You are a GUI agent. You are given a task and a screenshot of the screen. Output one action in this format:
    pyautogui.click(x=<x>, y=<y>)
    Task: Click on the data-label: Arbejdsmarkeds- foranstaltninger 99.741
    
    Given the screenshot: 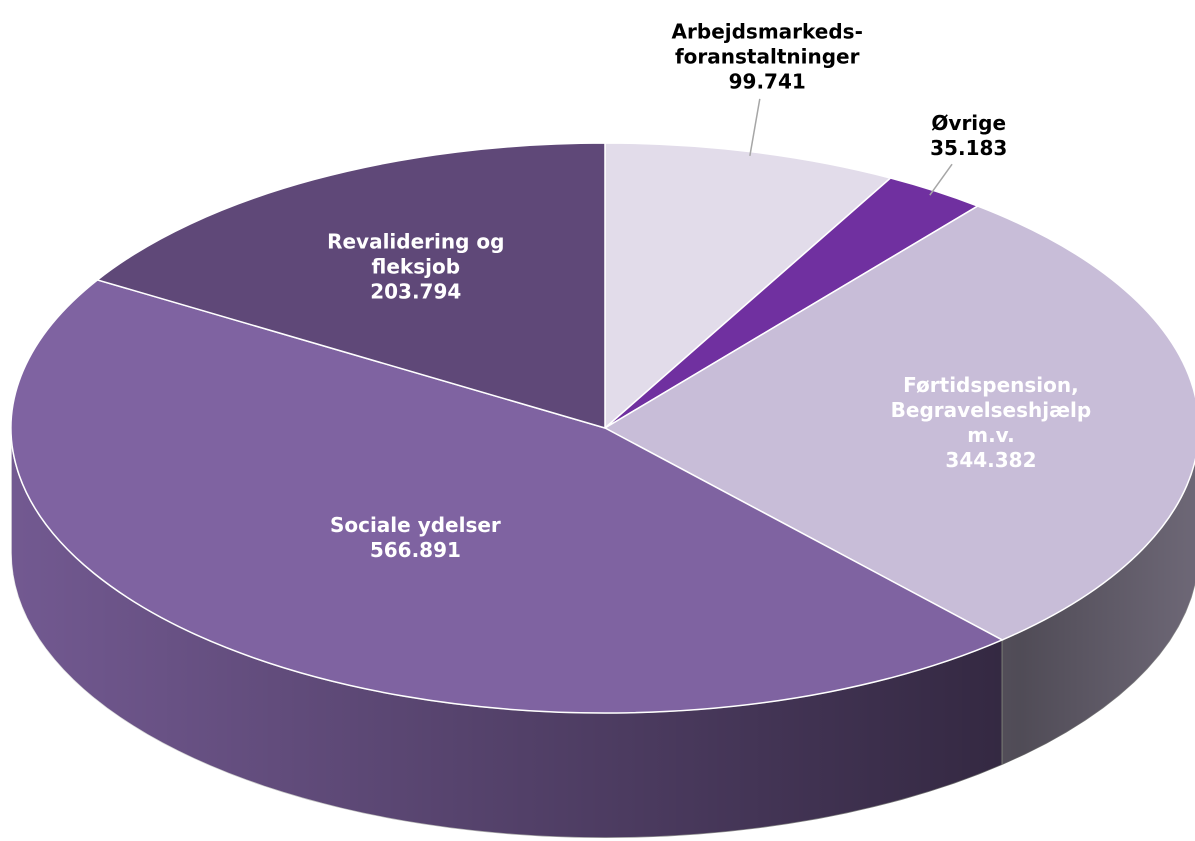 What is the action you would take?
    pyautogui.click(x=767, y=56)
    